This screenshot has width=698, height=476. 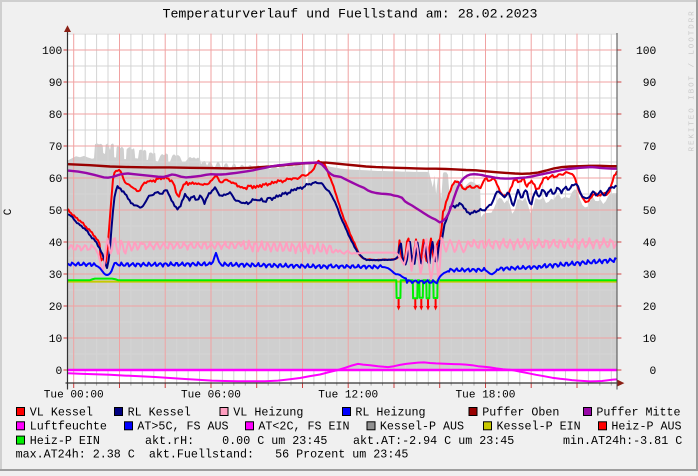 What do you see at coordinates (539, 427) in the screenshot?
I see `svg-text: Kessel-P EIN` at bounding box center [539, 427].